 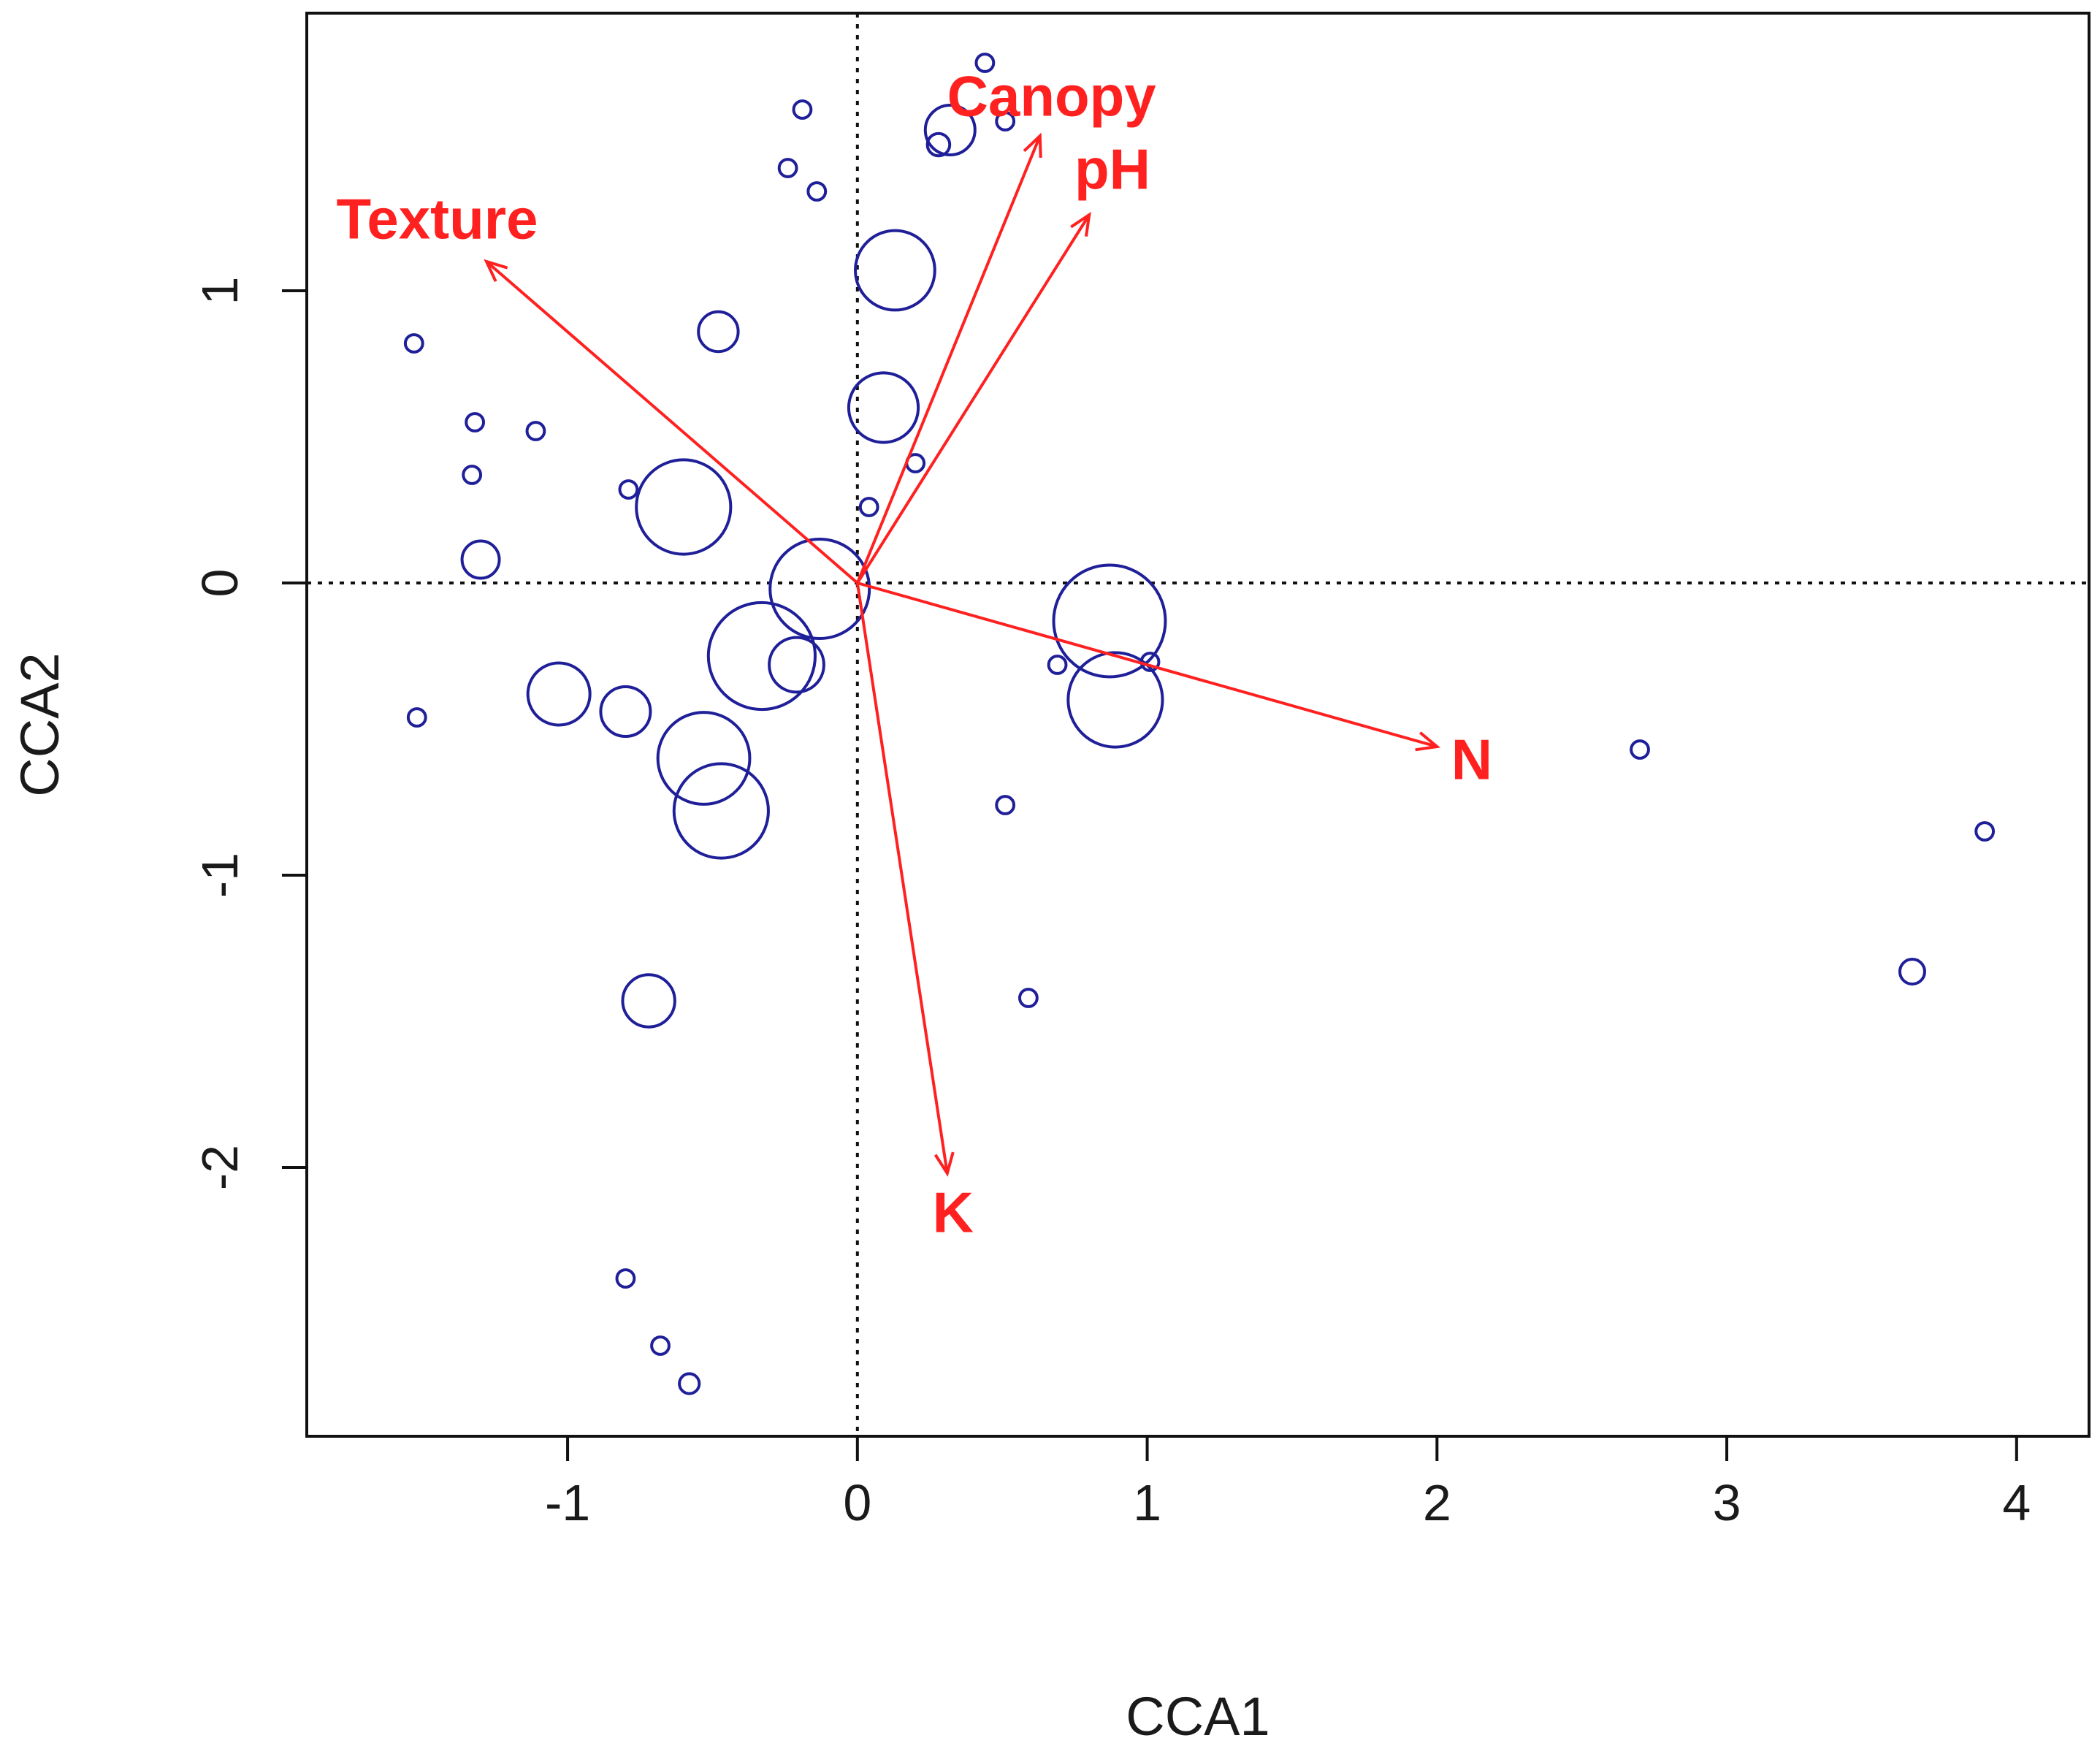 I want to click on vector-ph, so click(x=973, y=398).